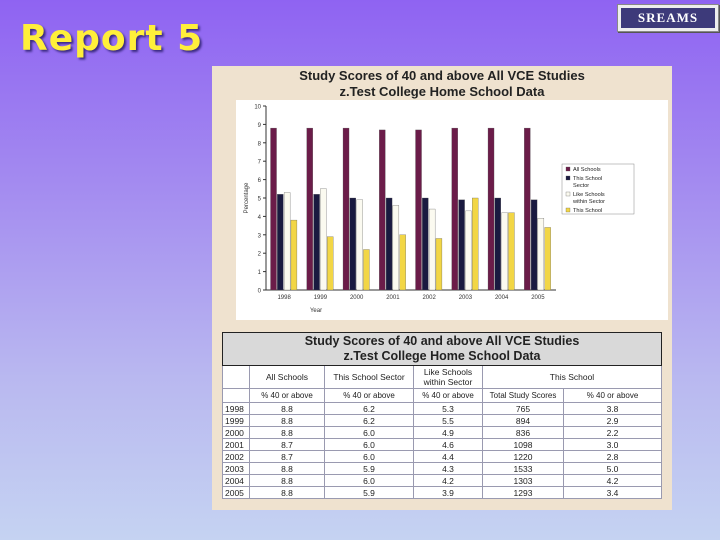  What do you see at coordinates (589, 195) in the screenshot?
I see `legend-label: Like Schools` at bounding box center [589, 195].